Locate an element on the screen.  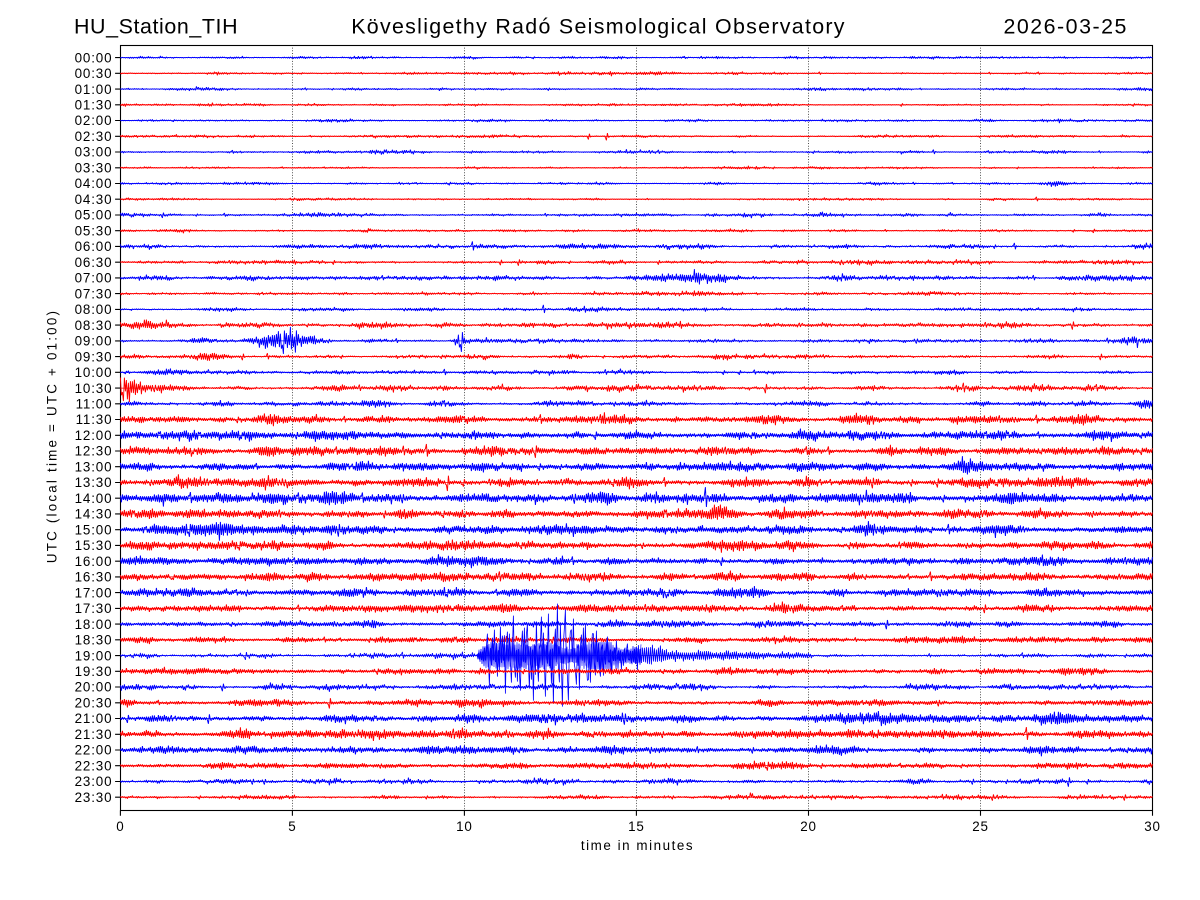
svg-text: 07:30 is located at coordinates (94, 293).